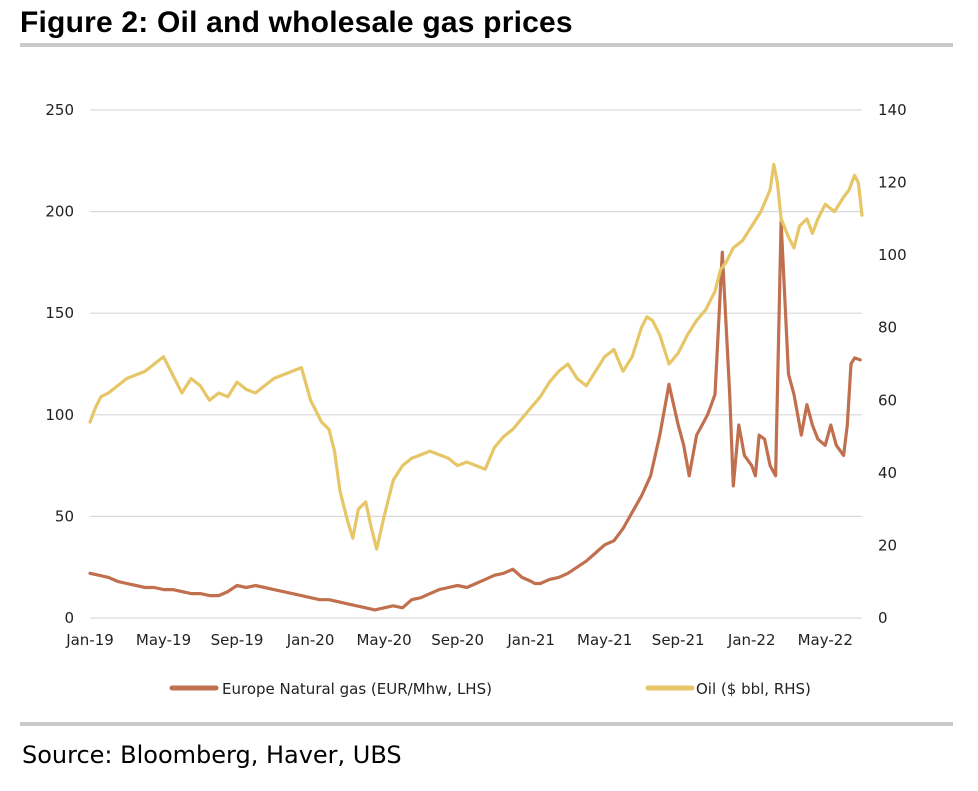 This screenshot has width=978, height=791. I want to click on right-tick-label: 40, so click(887, 473).